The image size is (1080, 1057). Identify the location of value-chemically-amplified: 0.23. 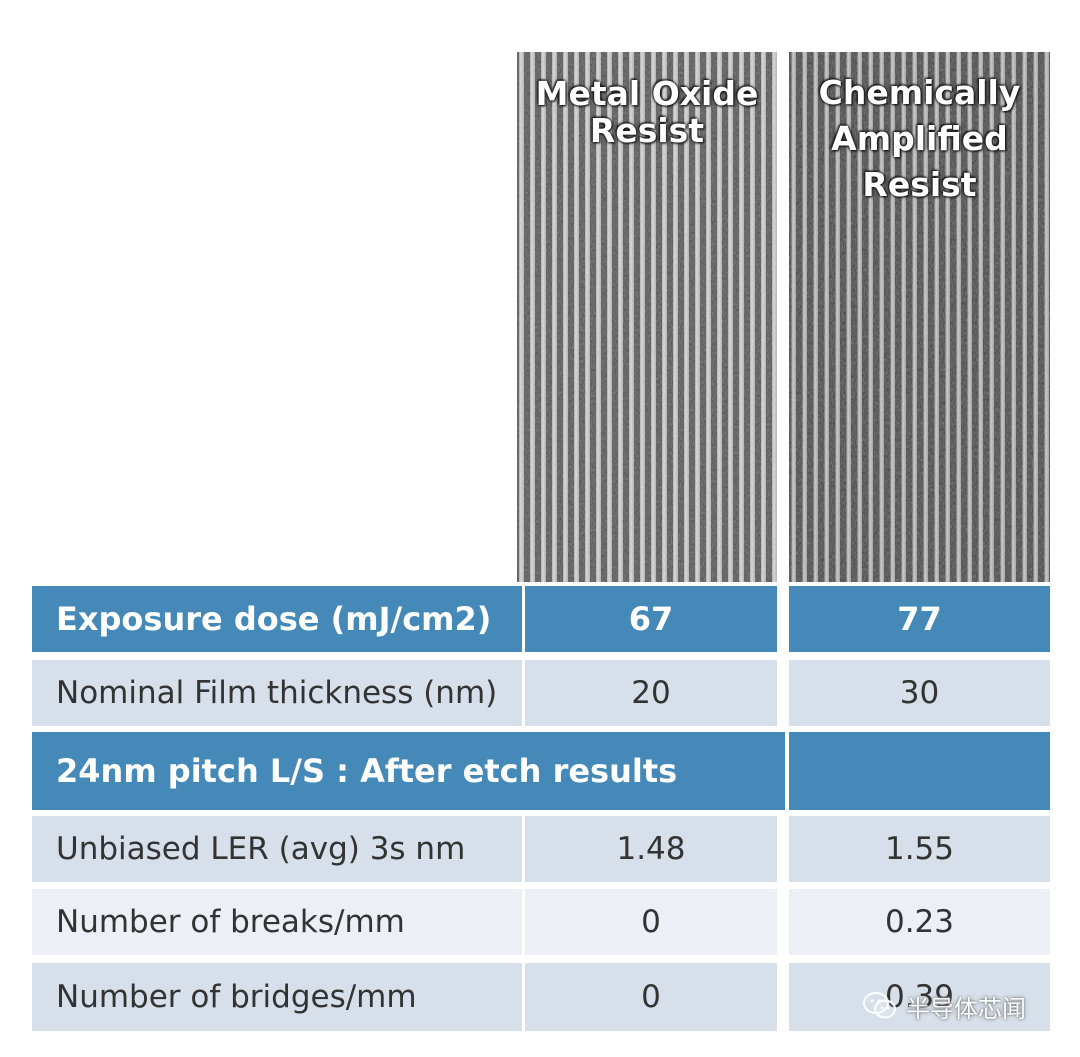
(919, 922).